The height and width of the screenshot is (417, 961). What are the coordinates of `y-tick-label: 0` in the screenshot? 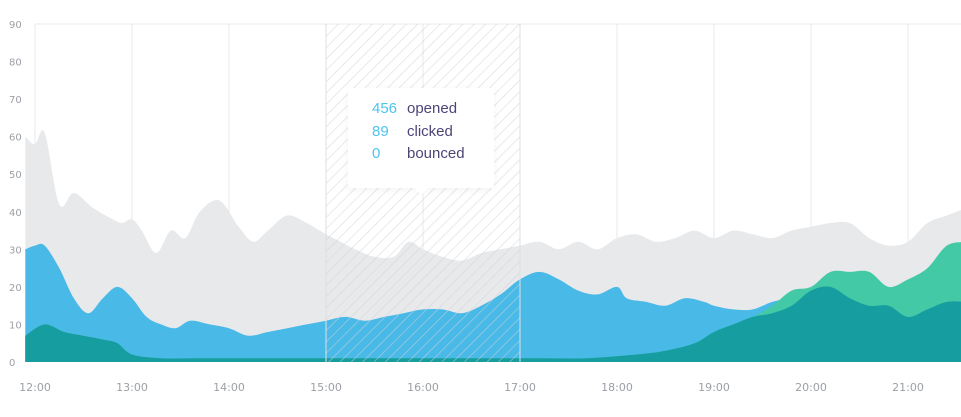 It's located at (12, 363).